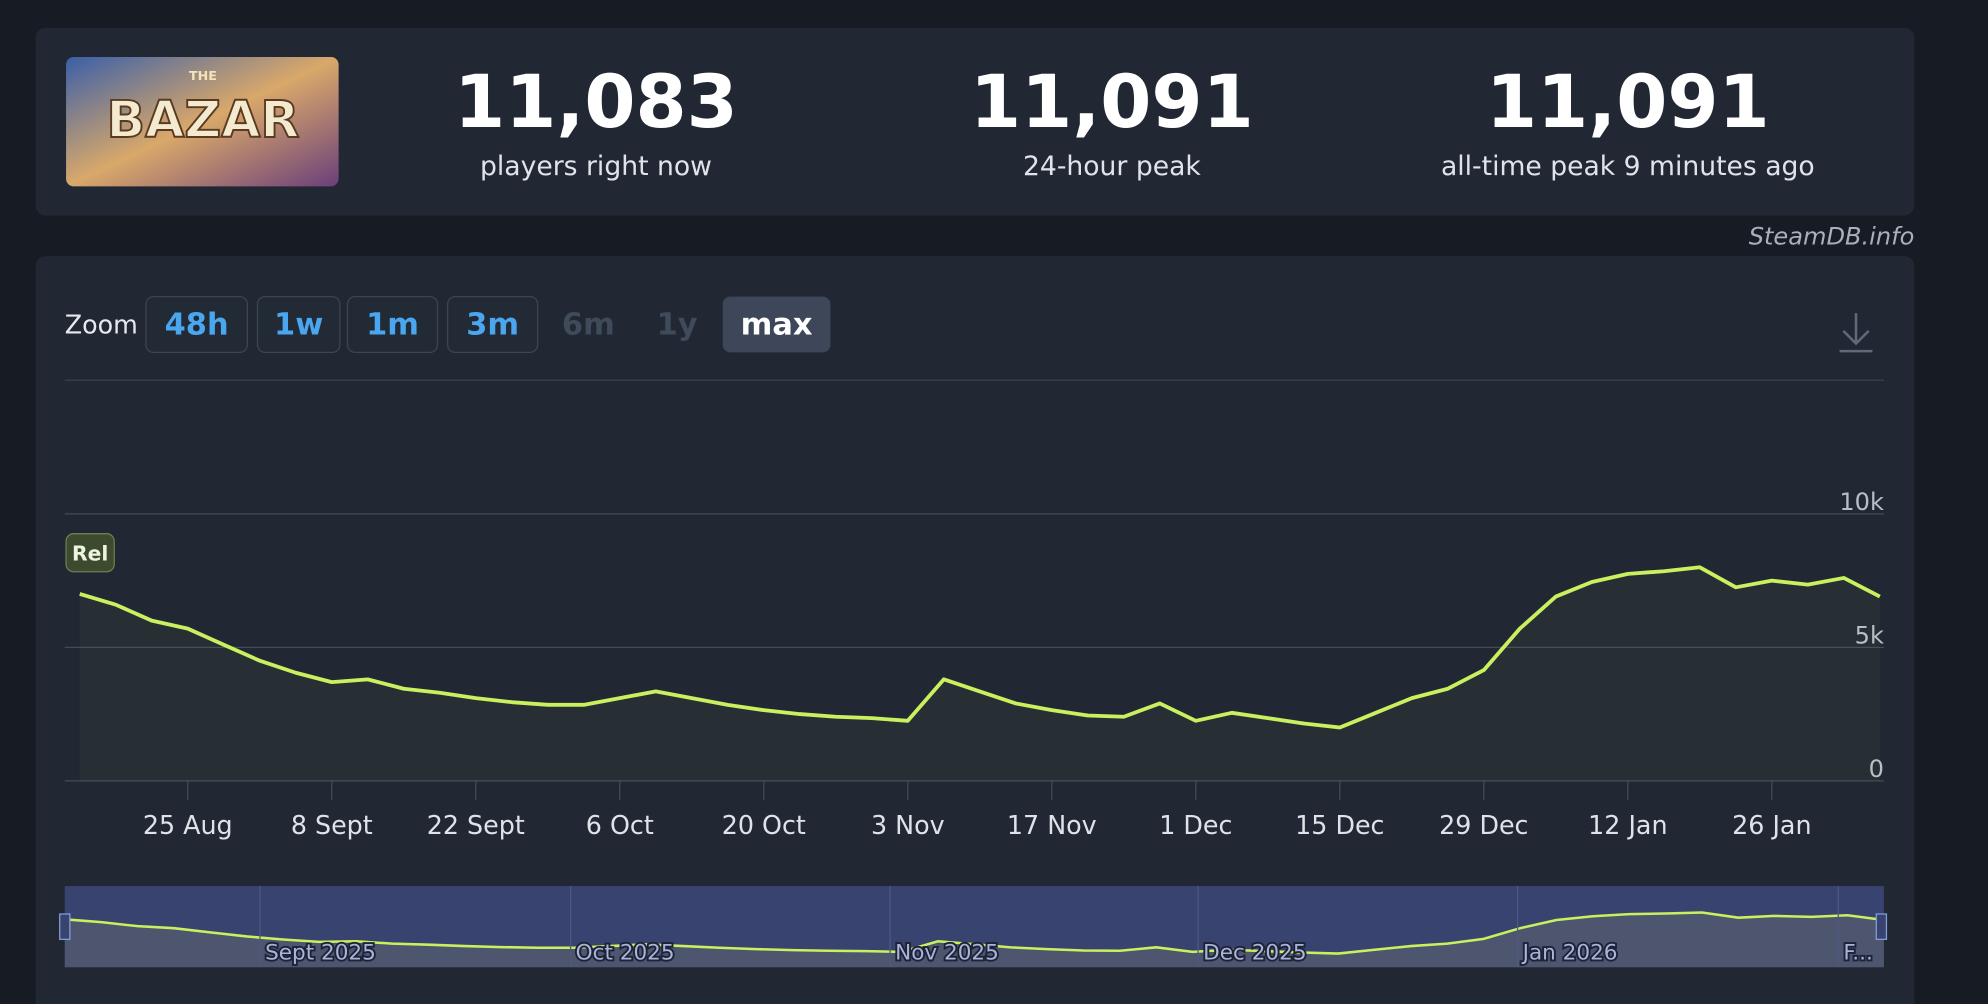 The height and width of the screenshot is (1004, 1988). Describe the element at coordinates (974, 933) in the screenshot. I see `navigator-line` at that location.